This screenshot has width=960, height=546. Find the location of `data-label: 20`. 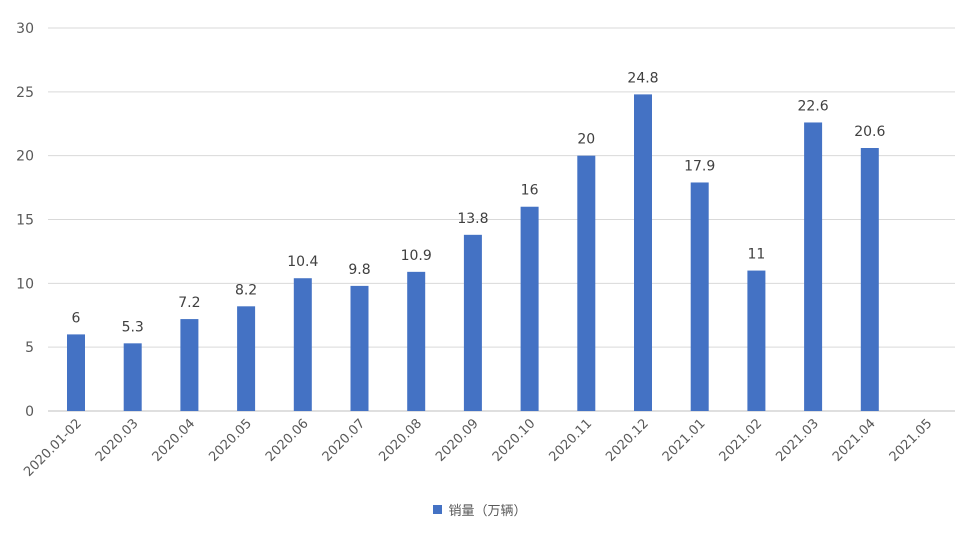

data-label: 20 is located at coordinates (586, 140).